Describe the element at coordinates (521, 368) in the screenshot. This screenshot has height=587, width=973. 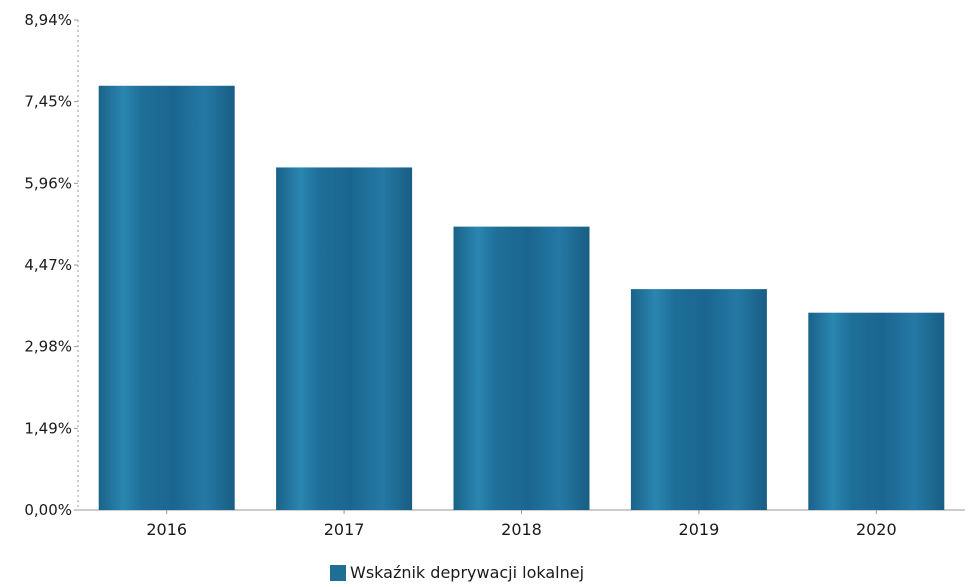
I see `bar-2018` at that location.